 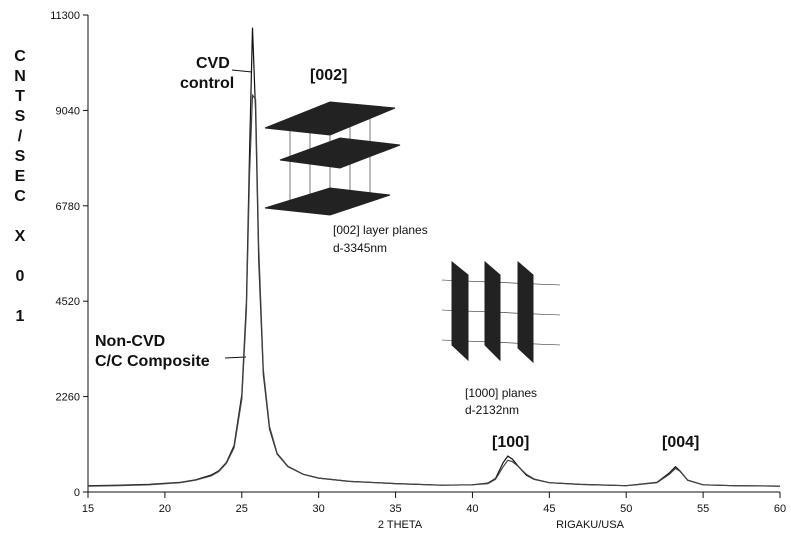 I want to click on y-tick-label: 11300, so click(x=65, y=16).